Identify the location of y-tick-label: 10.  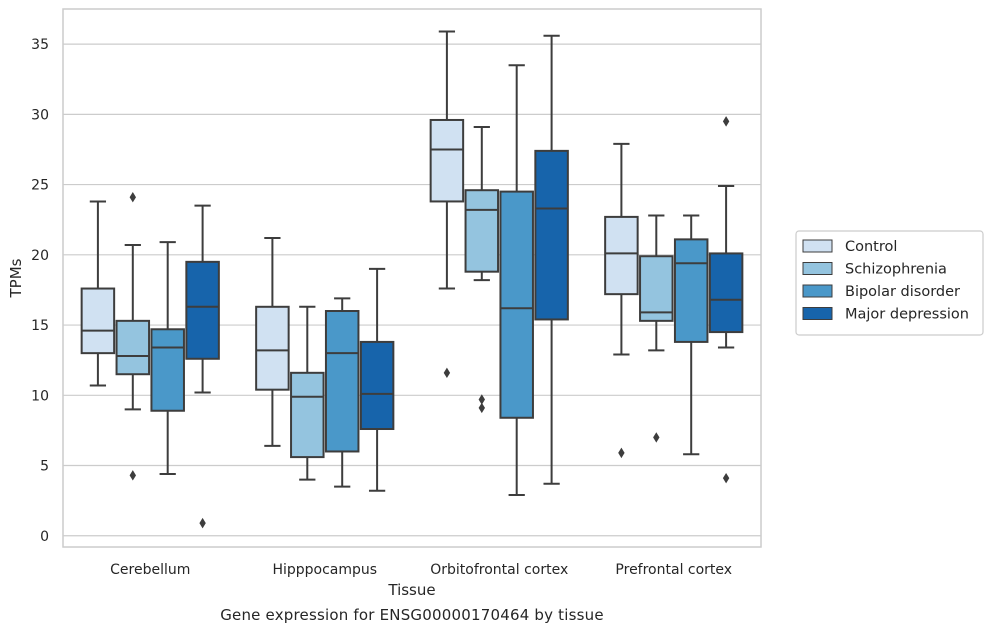
(40, 396).